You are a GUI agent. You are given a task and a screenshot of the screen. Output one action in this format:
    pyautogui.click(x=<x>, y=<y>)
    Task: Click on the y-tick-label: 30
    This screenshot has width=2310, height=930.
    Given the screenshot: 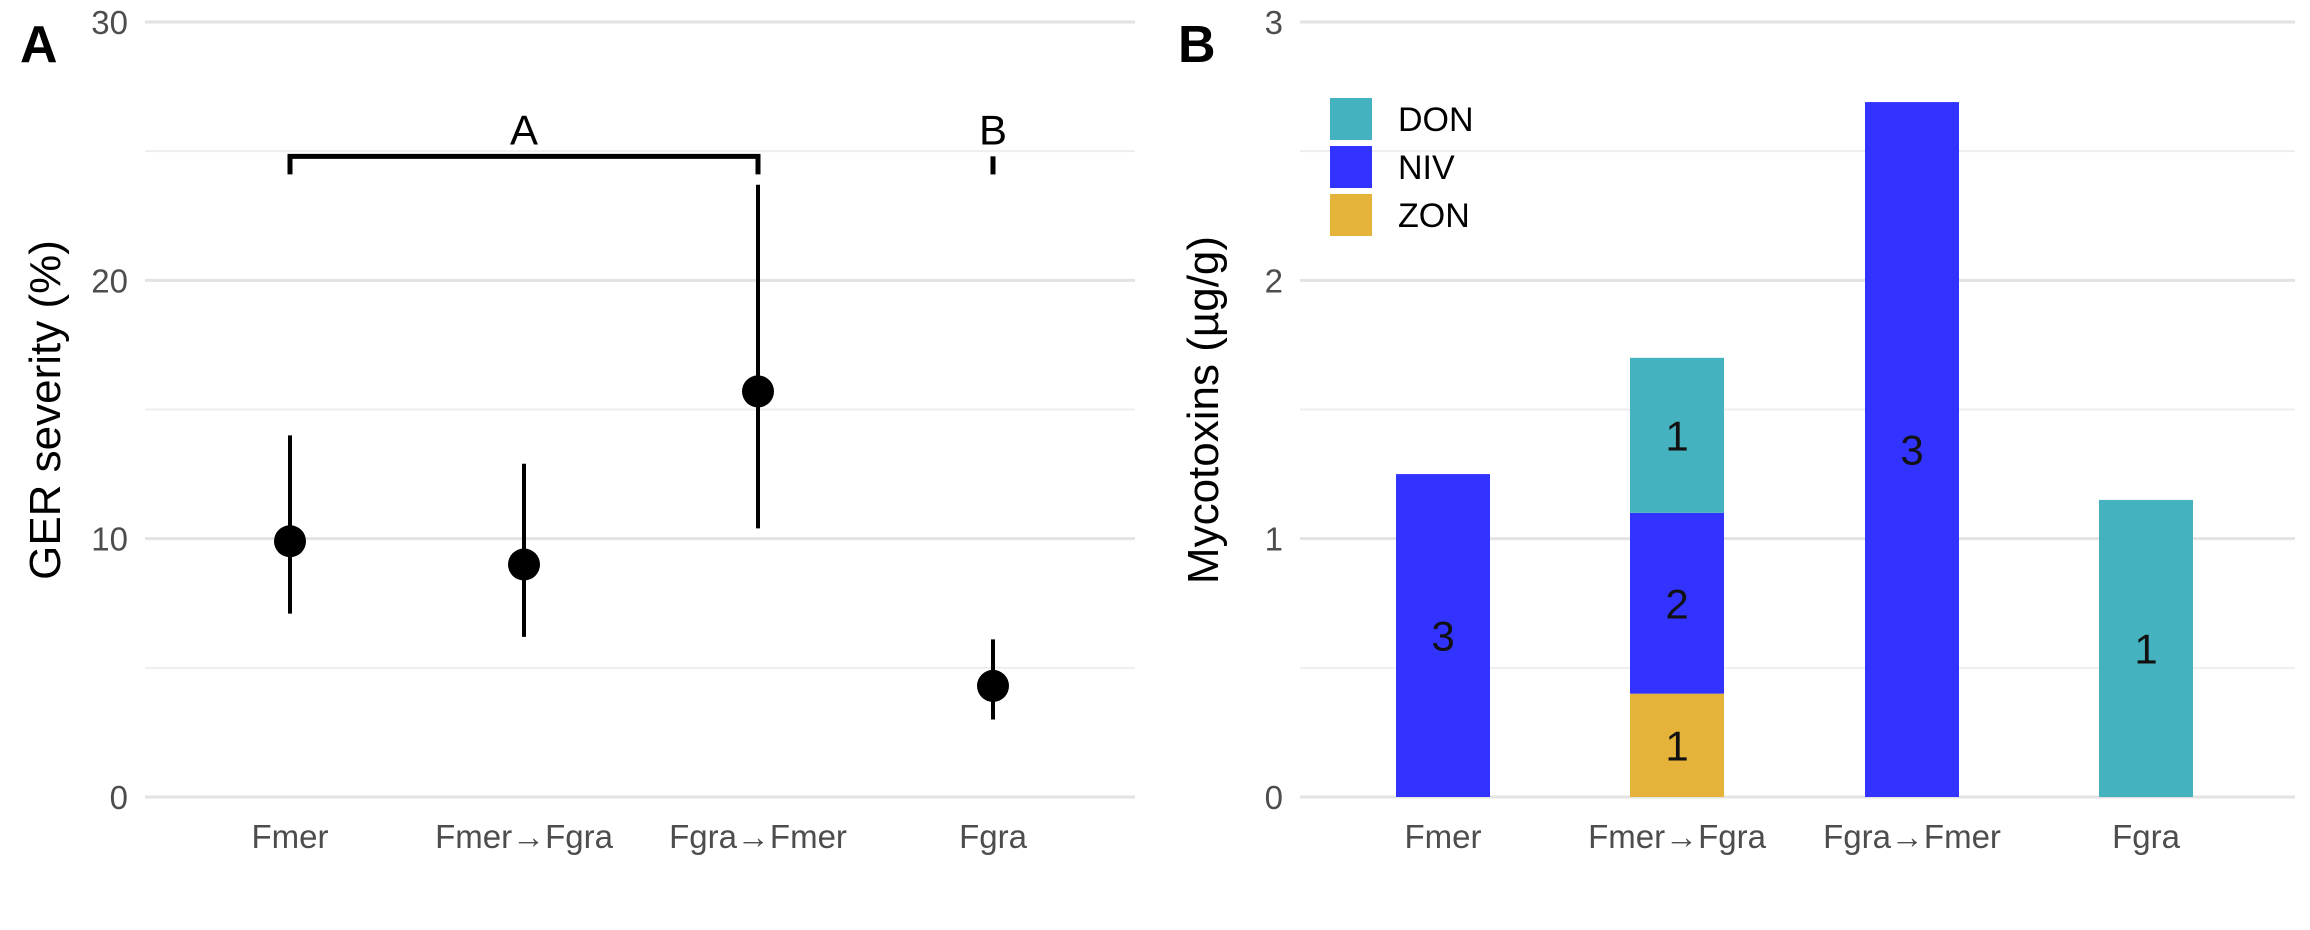 What is the action you would take?
    pyautogui.click(x=109, y=22)
    